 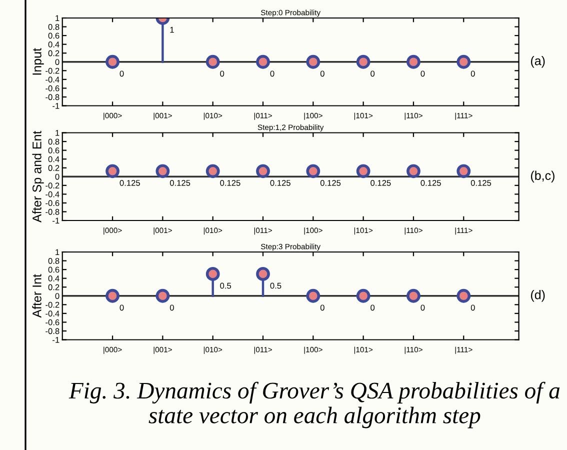 What do you see at coordinates (38, 61) in the screenshot?
I see `y-axis-title: Input` at bounding box center [38, 61].